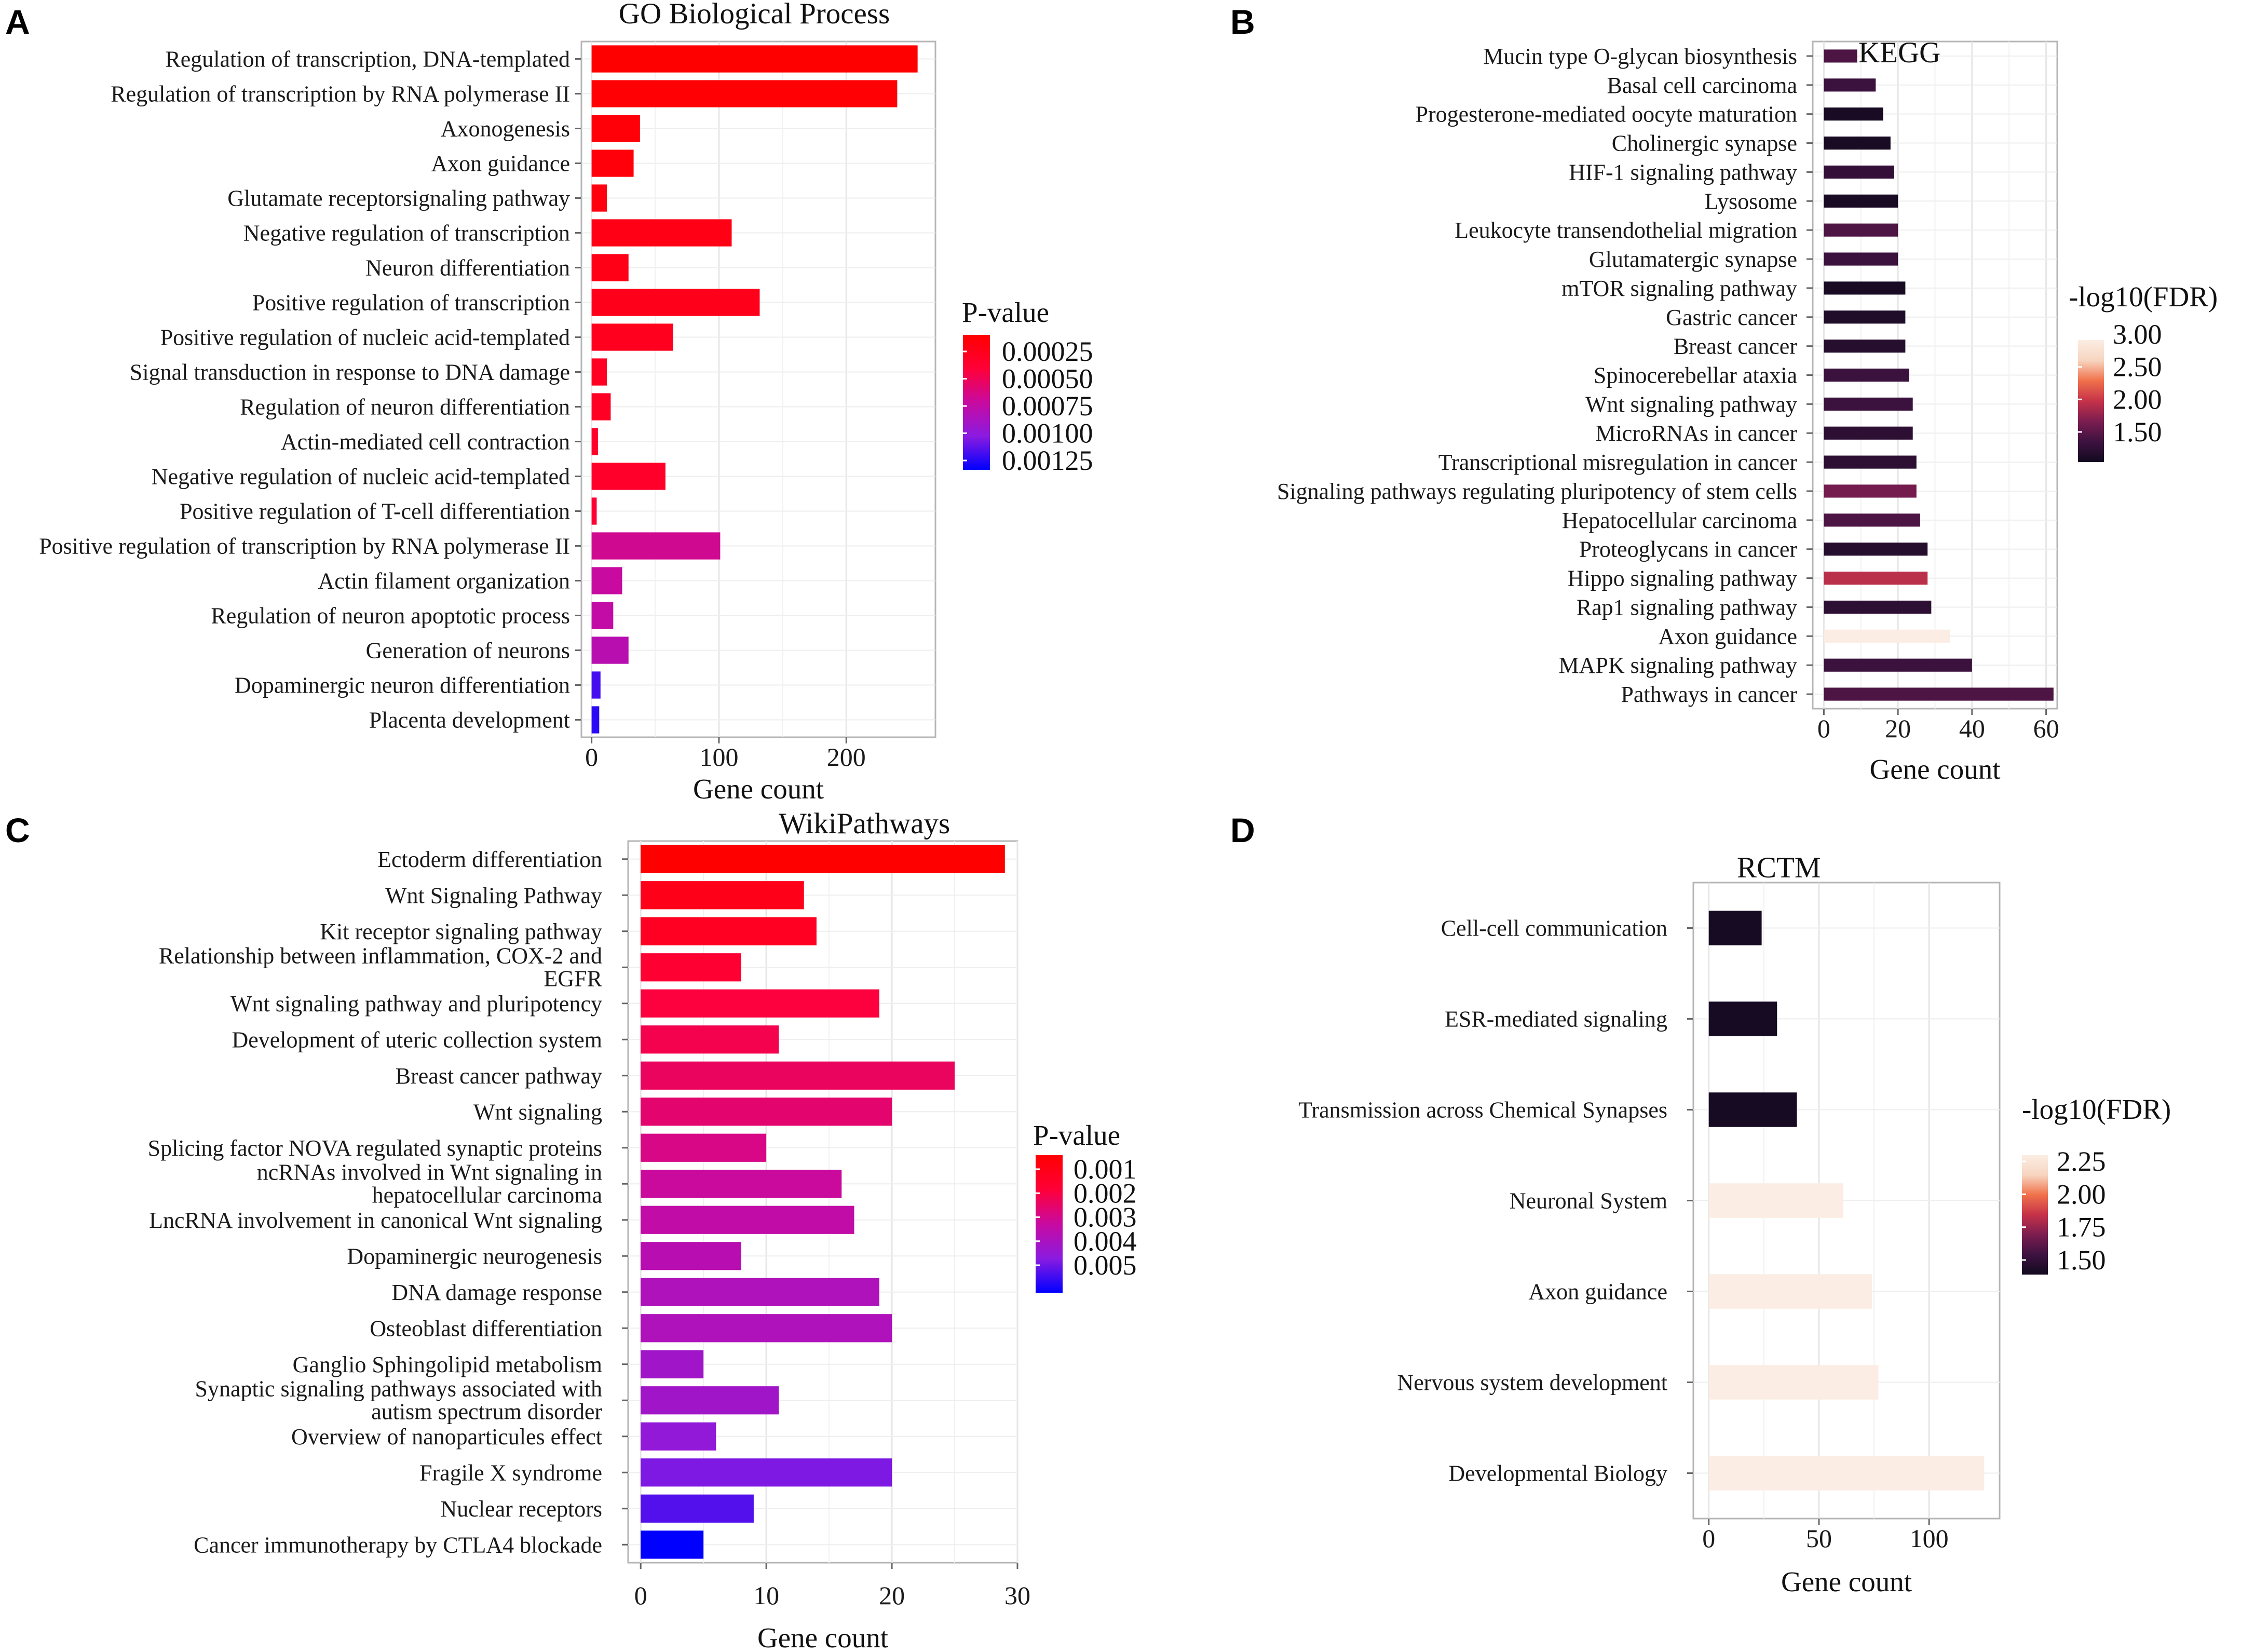  Describe the element at coordinates (429, 1172) in the screenshot. I see `category-label-line: ncRNAs involved in Wnt signaling in` at that location.